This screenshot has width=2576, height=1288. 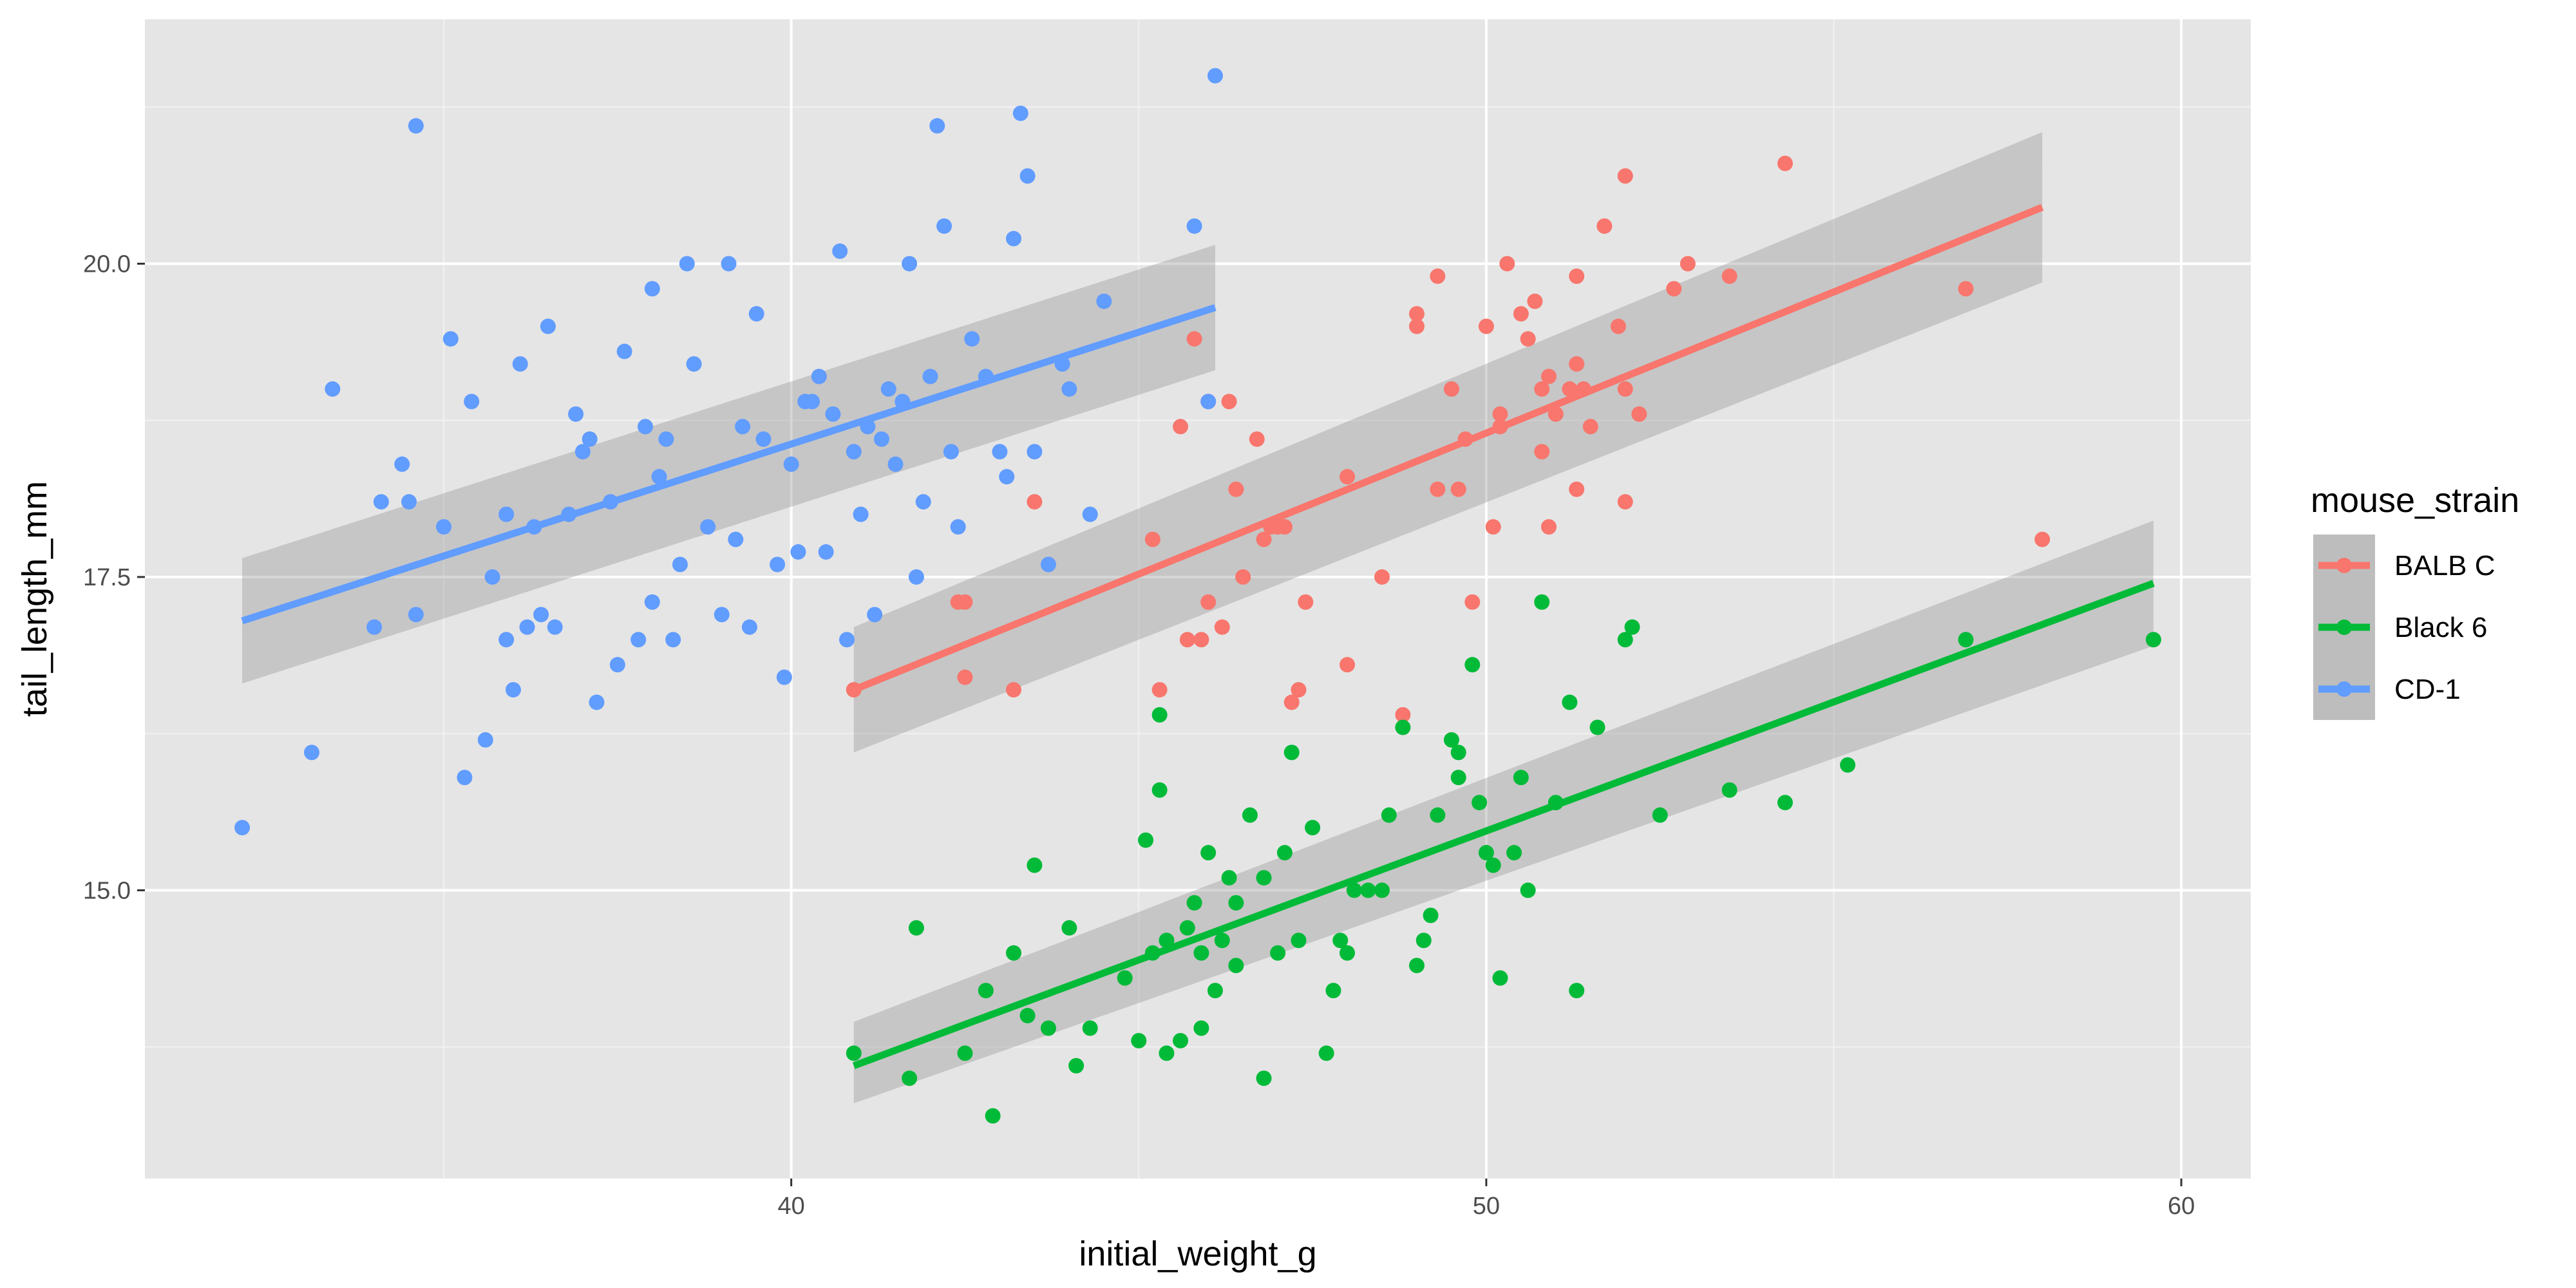 What do you see at coordinates (107, 264) in the screenshot?
I see `y-tick-label: 20.0` at bounding box center [107, 264].